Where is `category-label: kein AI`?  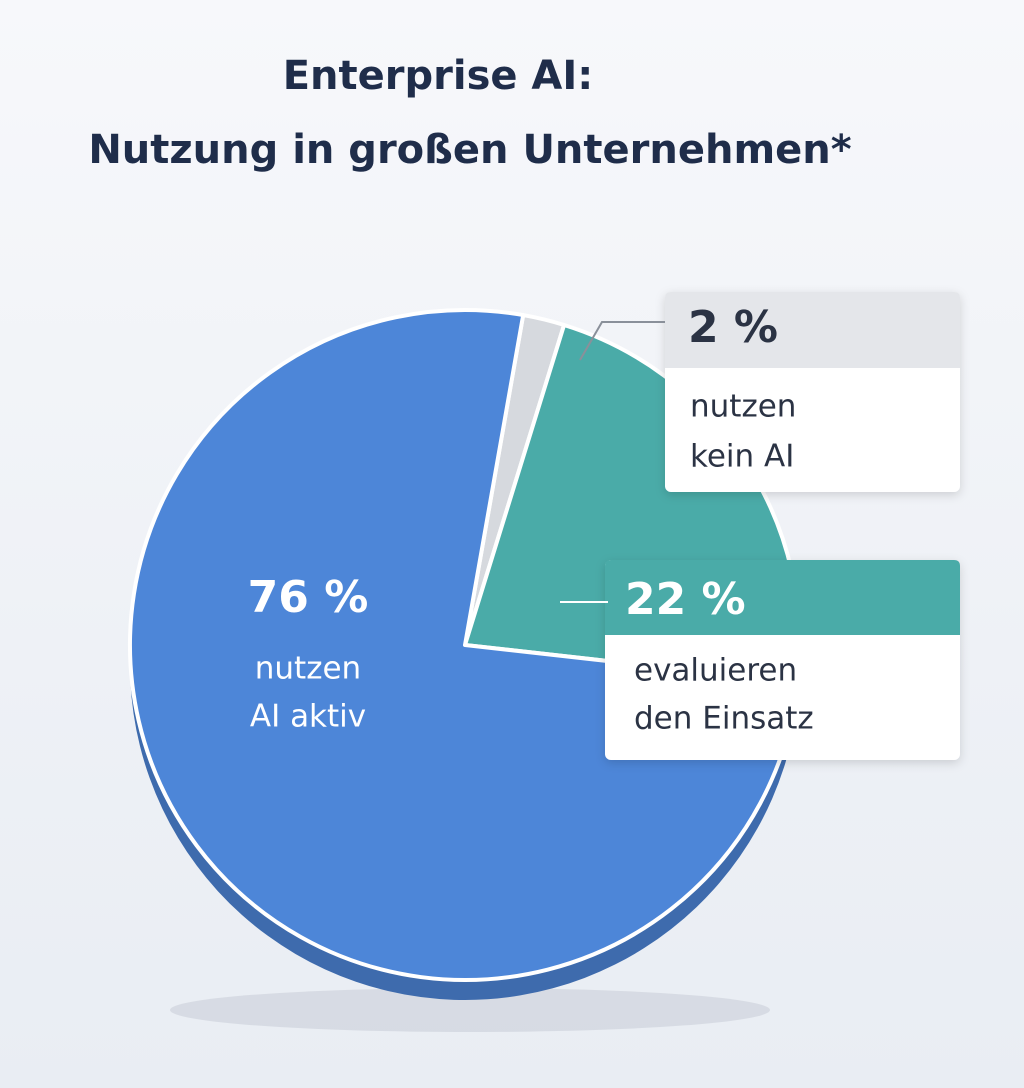
category-label: kein AI is located at coordinates (742, 457).